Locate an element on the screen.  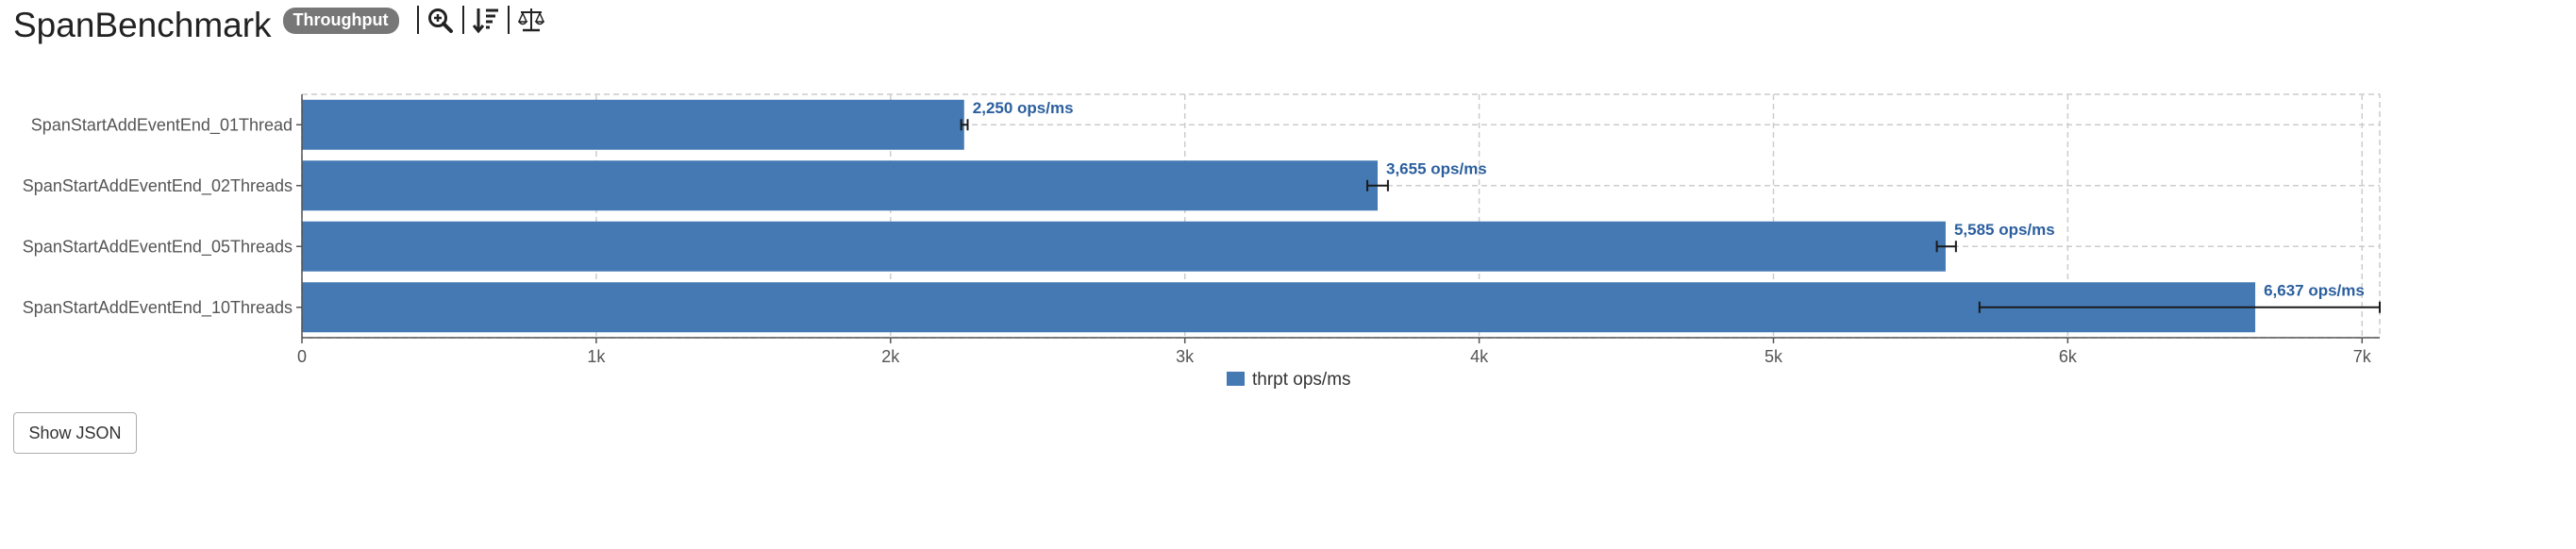
sort-icon is located at coordinates (485, 20).